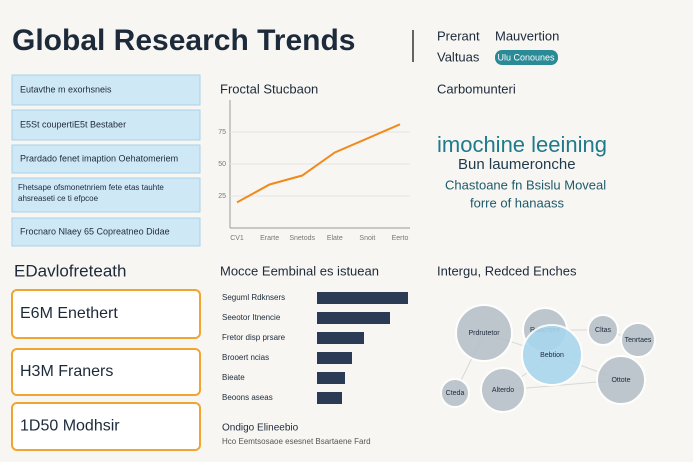  I want to click on bar-label: Beoons aseas, so click(247, 397).